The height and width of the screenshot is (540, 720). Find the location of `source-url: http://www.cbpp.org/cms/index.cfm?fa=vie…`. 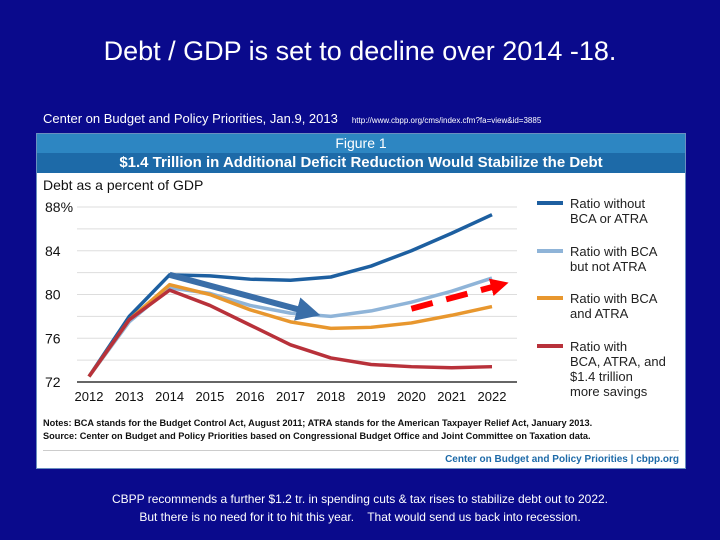

source-url: http://www.cbpp.org/cms/index.cfm?fa=vie… is located at coordinates (446, 120).